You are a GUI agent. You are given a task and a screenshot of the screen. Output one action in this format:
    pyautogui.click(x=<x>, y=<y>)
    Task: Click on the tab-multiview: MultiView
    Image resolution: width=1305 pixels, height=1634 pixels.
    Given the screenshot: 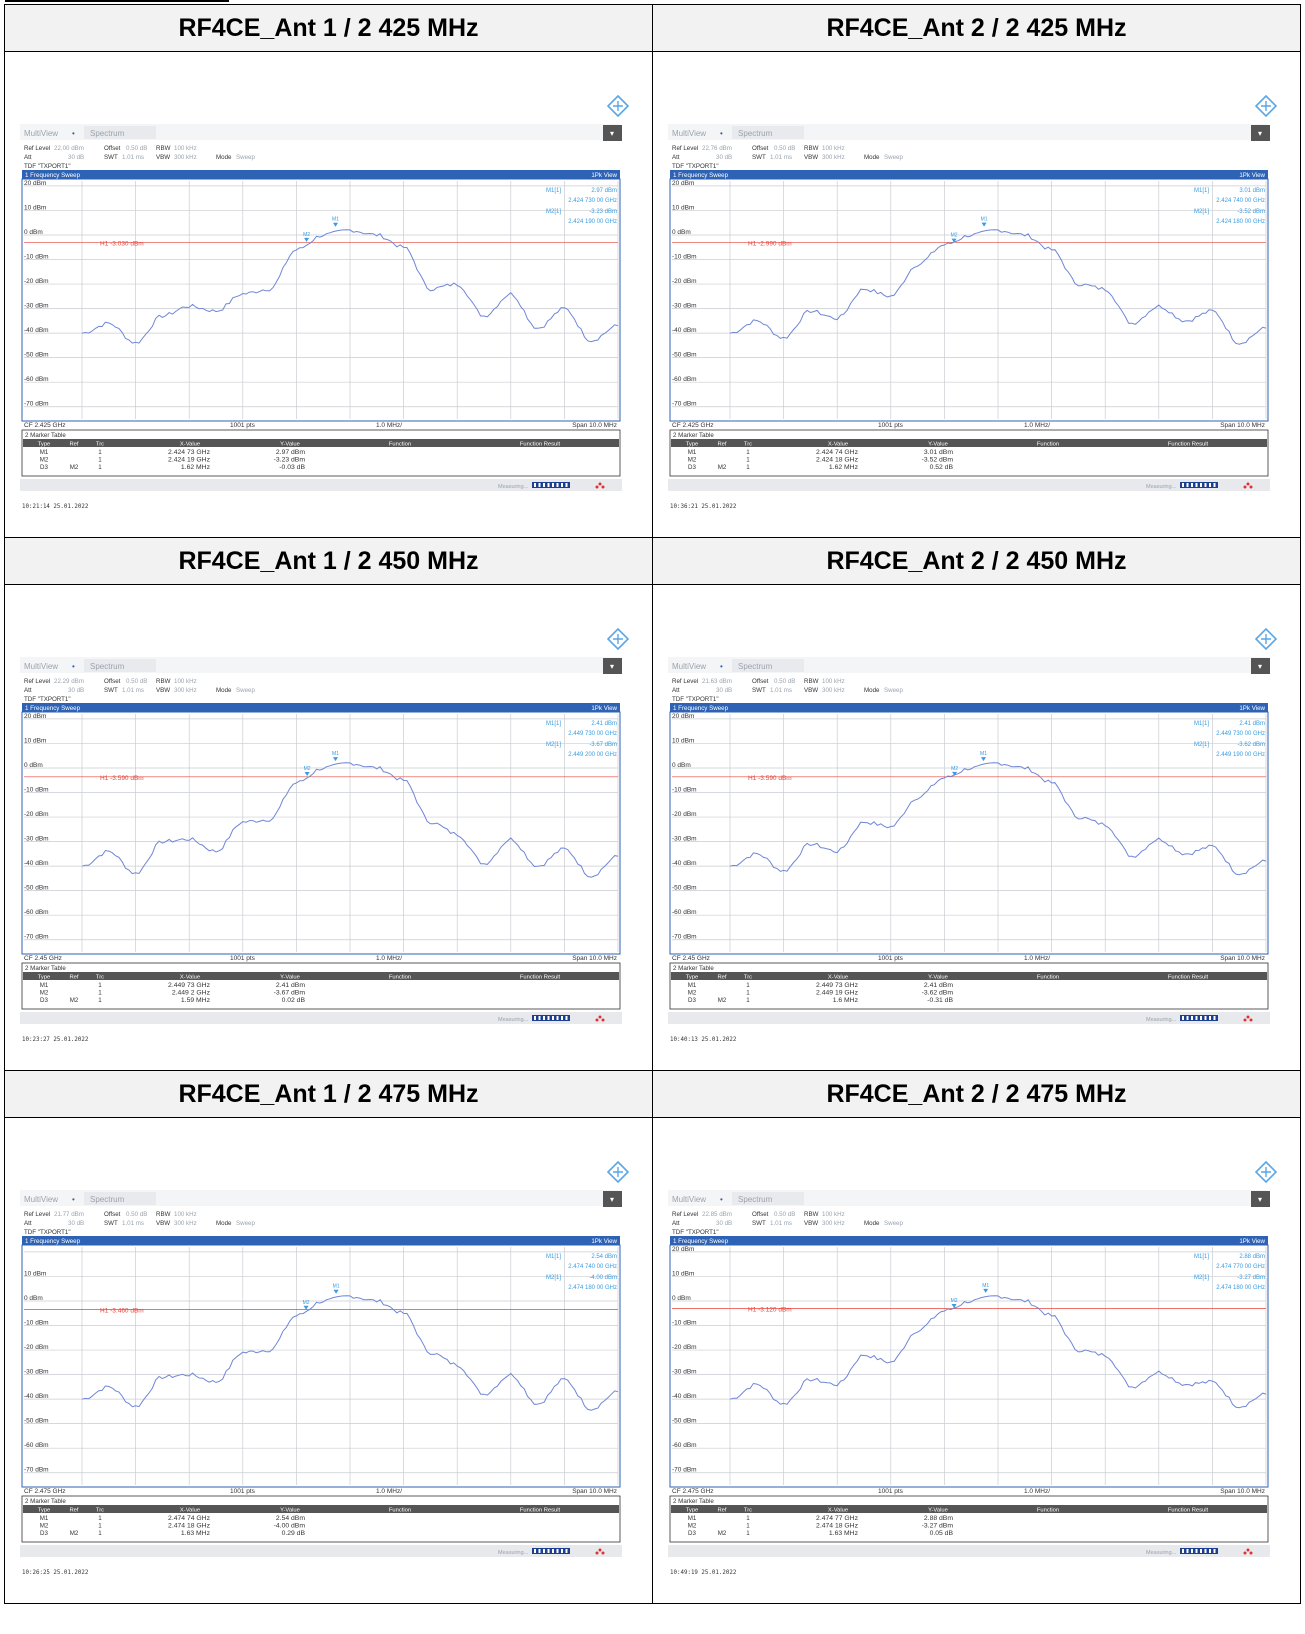 What is the action you would take?
    pyautogui.click(x=689, y=1199)
    